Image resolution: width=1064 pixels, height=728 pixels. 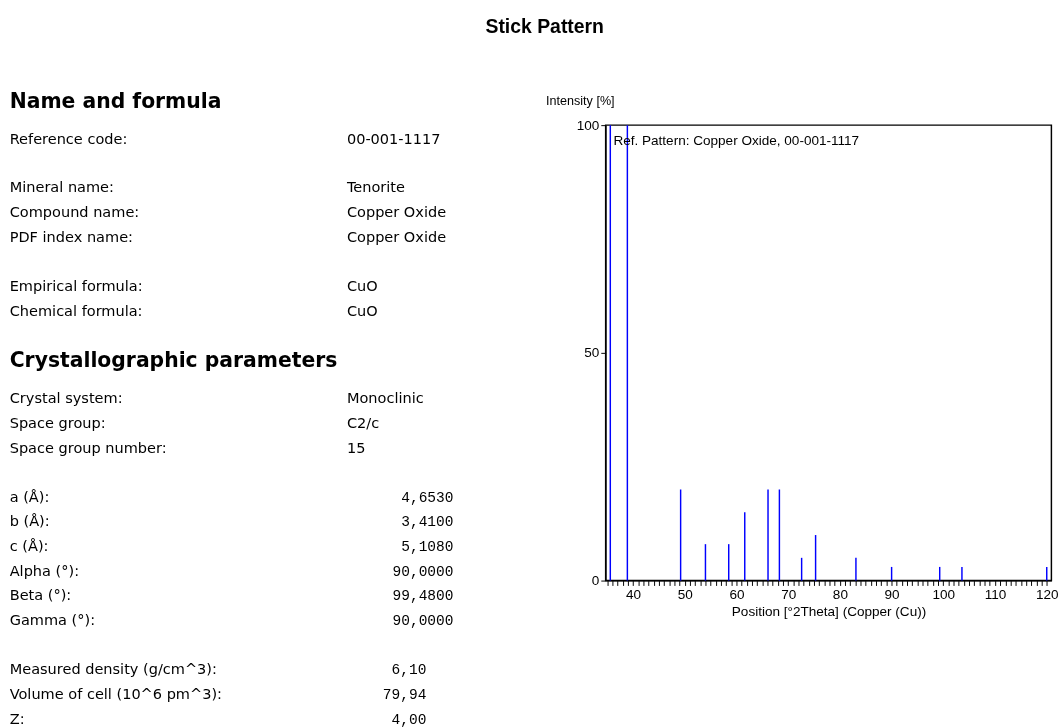 I want to click on x-tick-label: 70, so click(x=789, y=594).